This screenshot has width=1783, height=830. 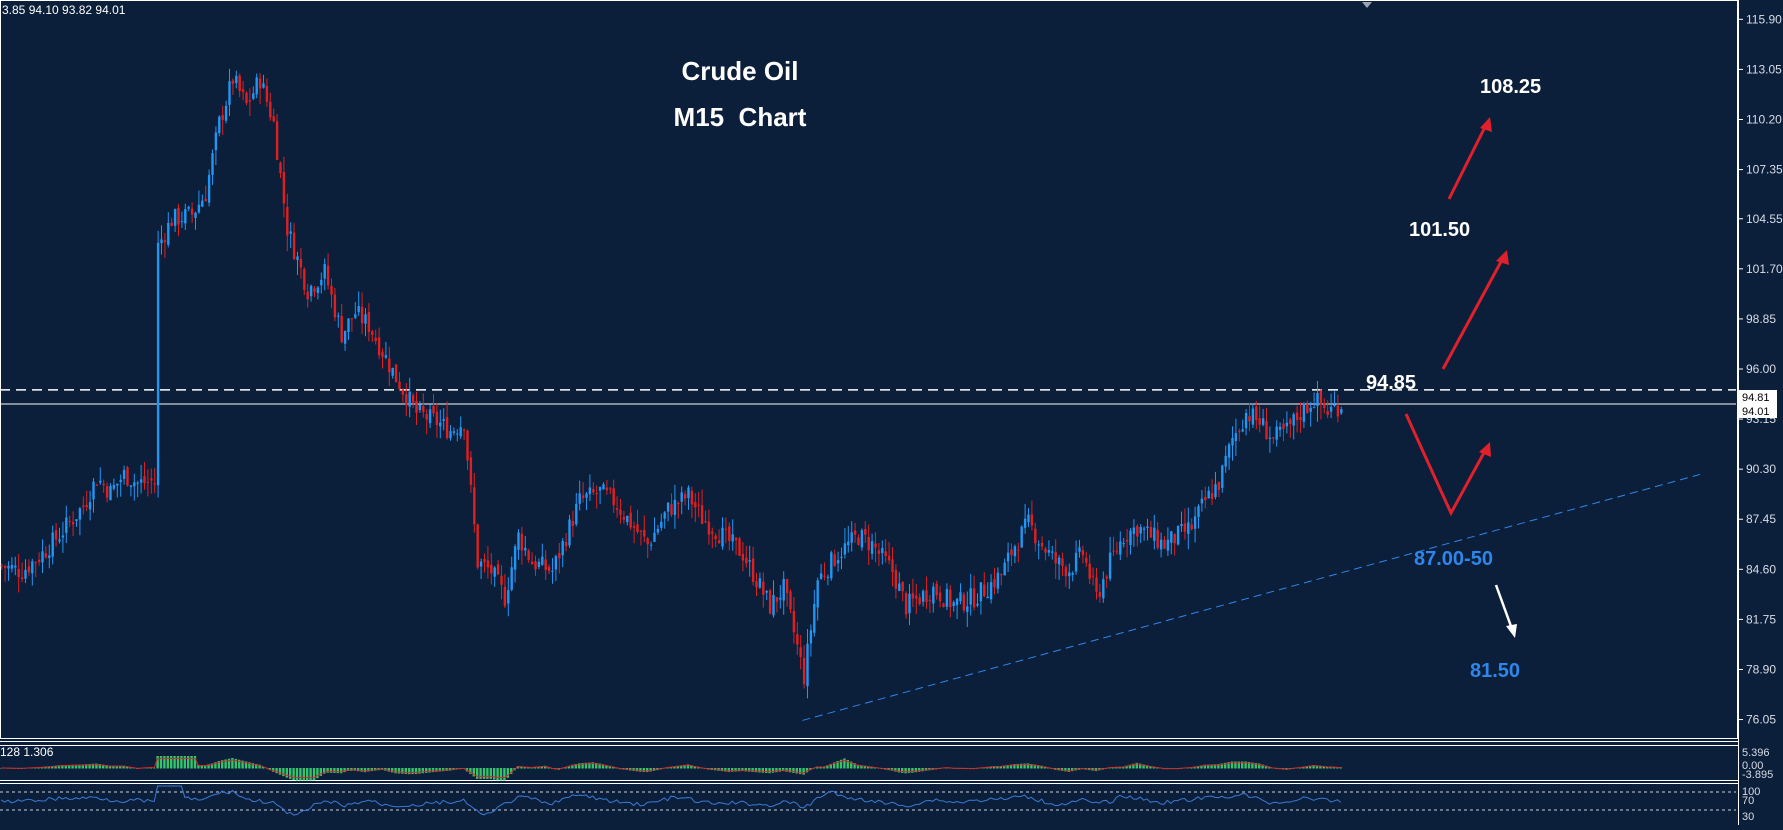 I want to click on rsi-scale-100: 100, so click(x=1751, y=792).